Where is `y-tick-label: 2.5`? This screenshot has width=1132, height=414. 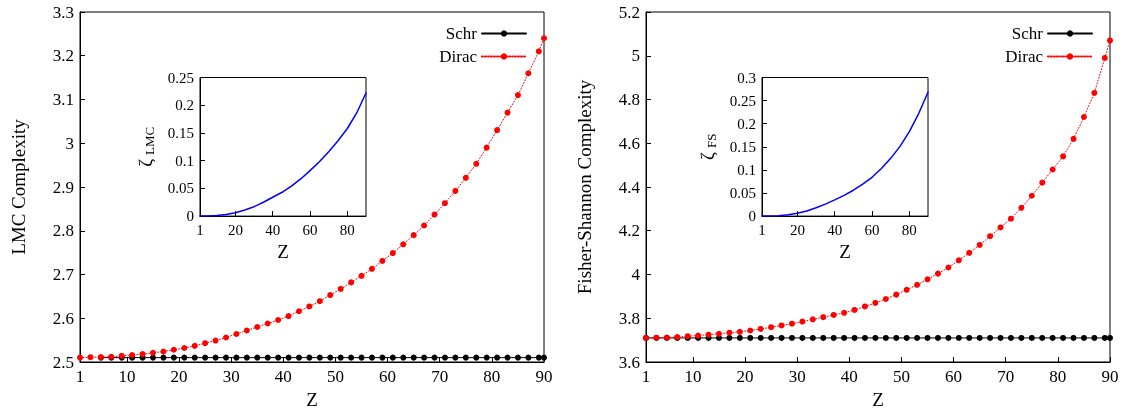
y-tick-label: 2.5 is located at coordinates (63, 362).